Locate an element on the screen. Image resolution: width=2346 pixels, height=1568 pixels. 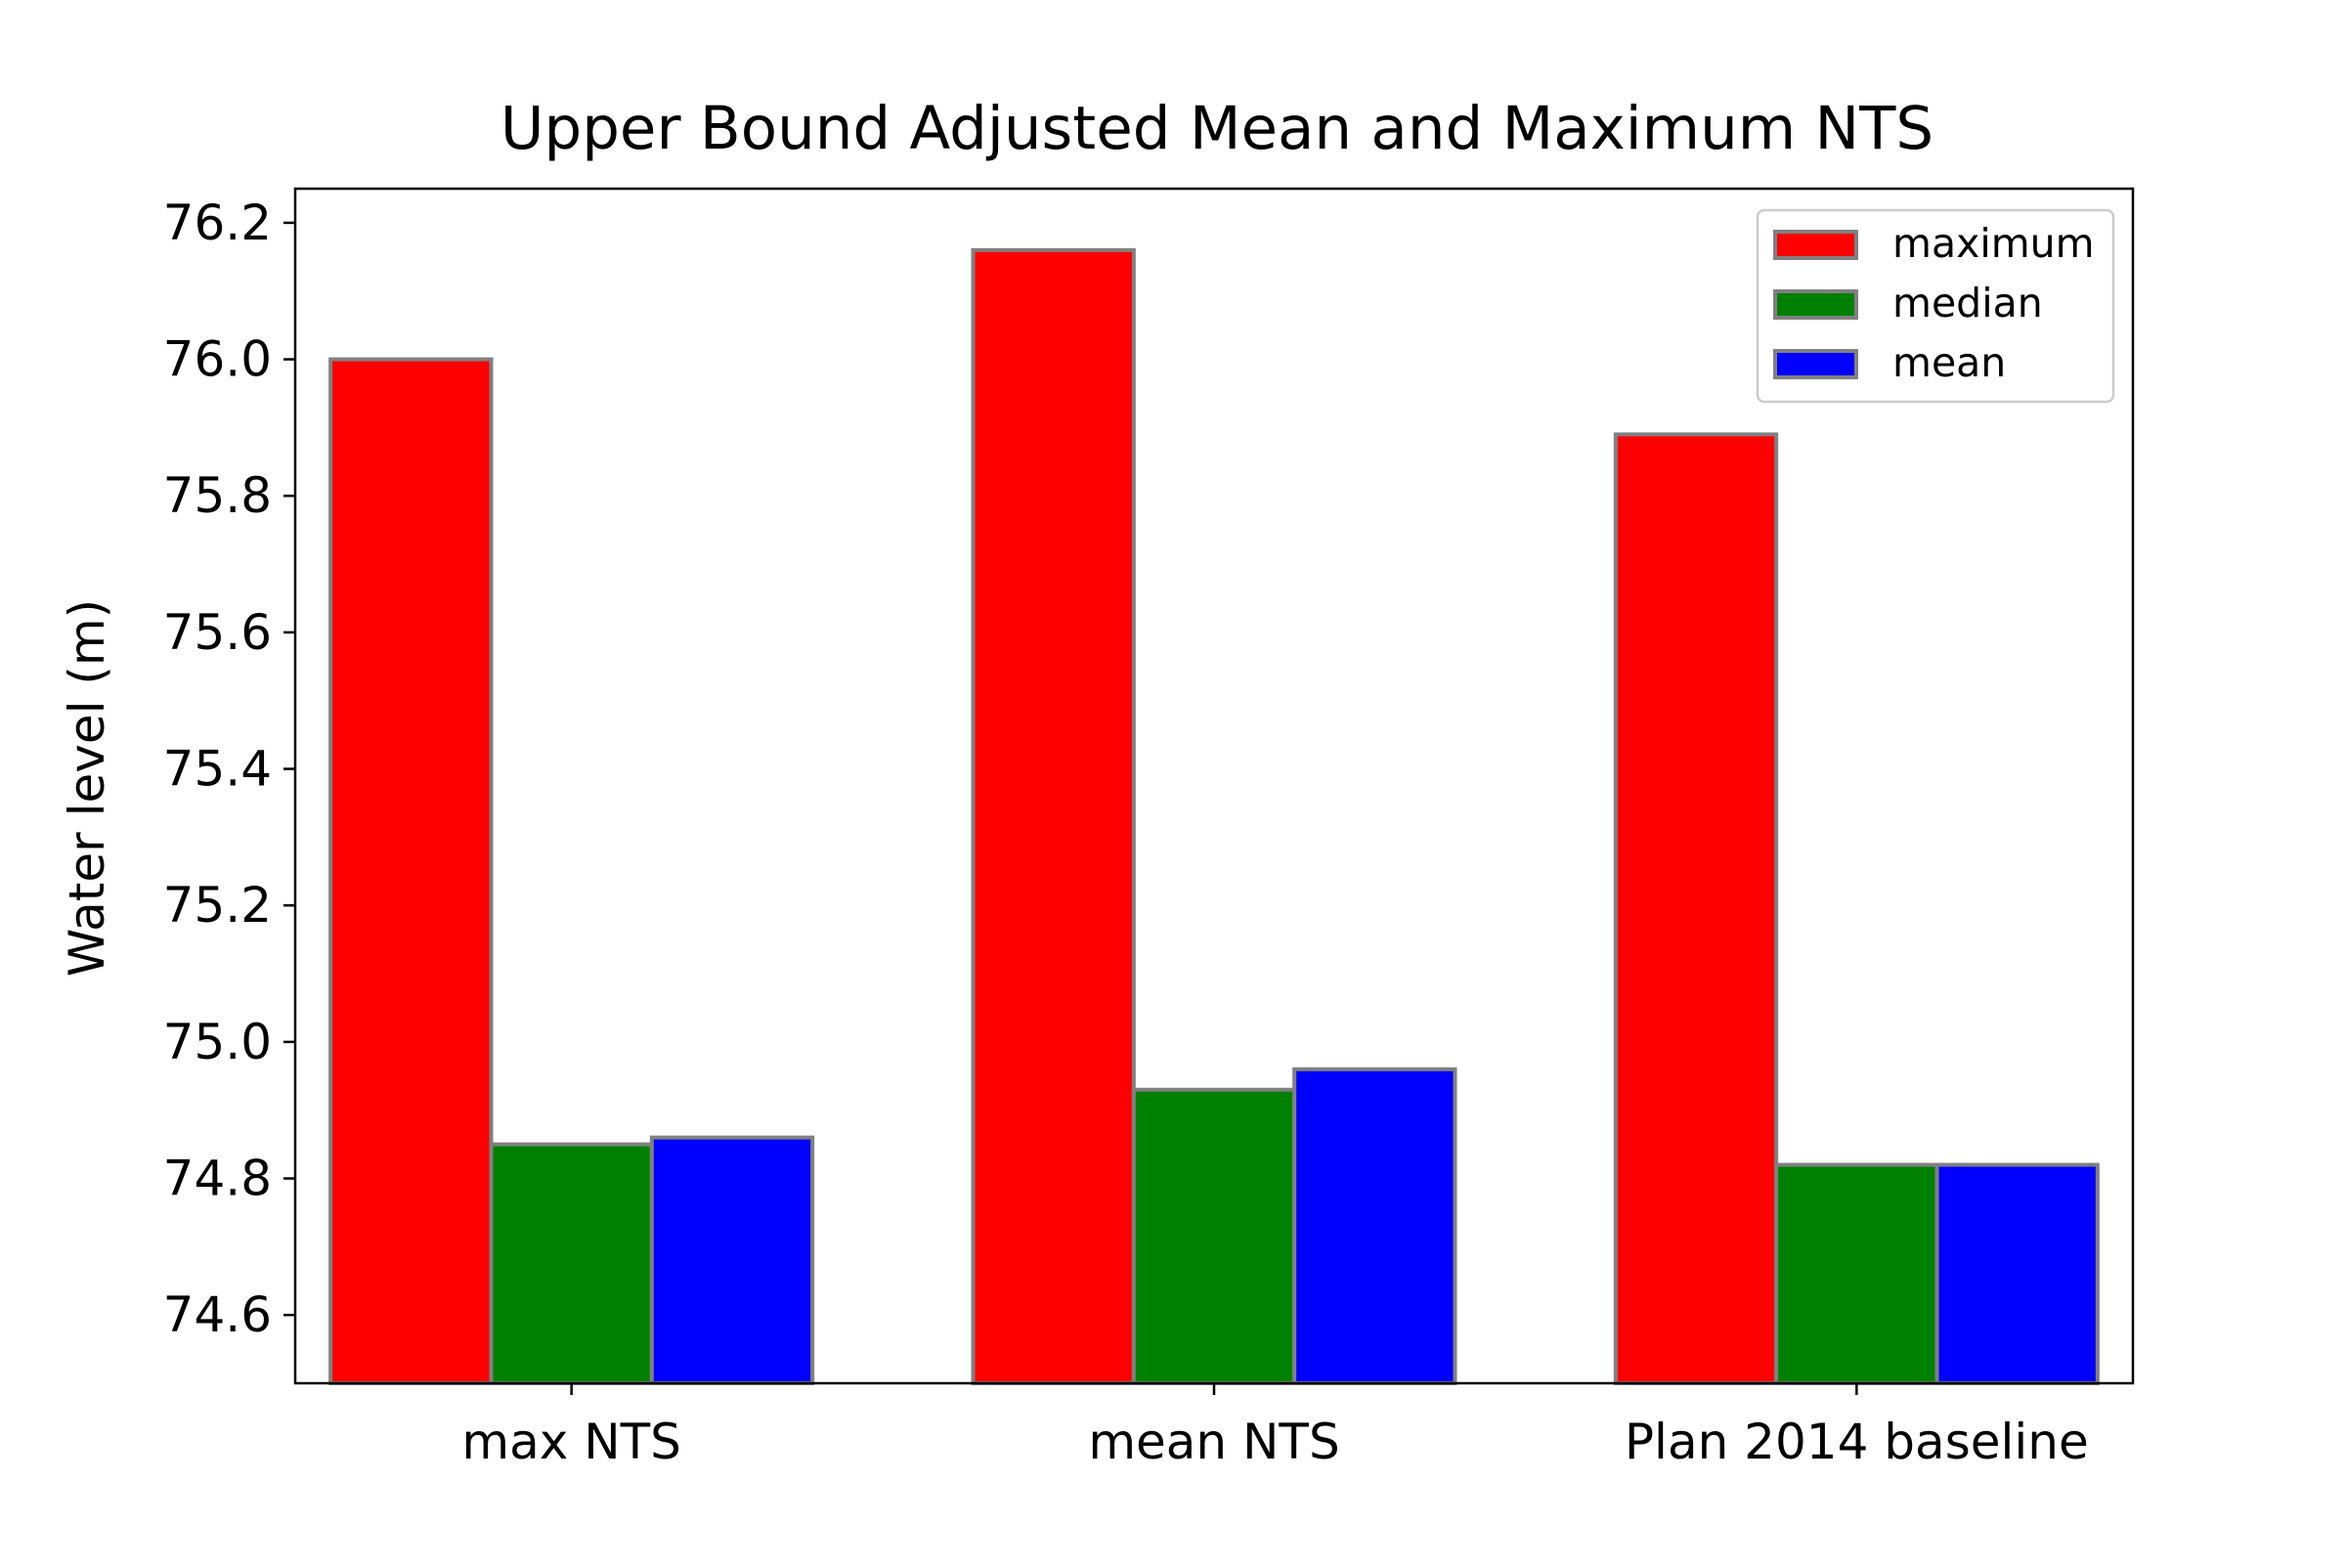
legend-label-median: median is located at coordinates (1968, 304).